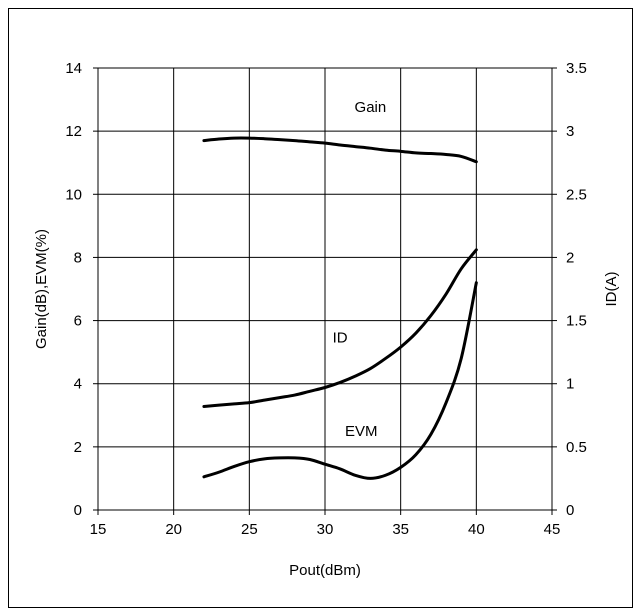  I want to click on x-tick-label: 45, so click(552, 529).